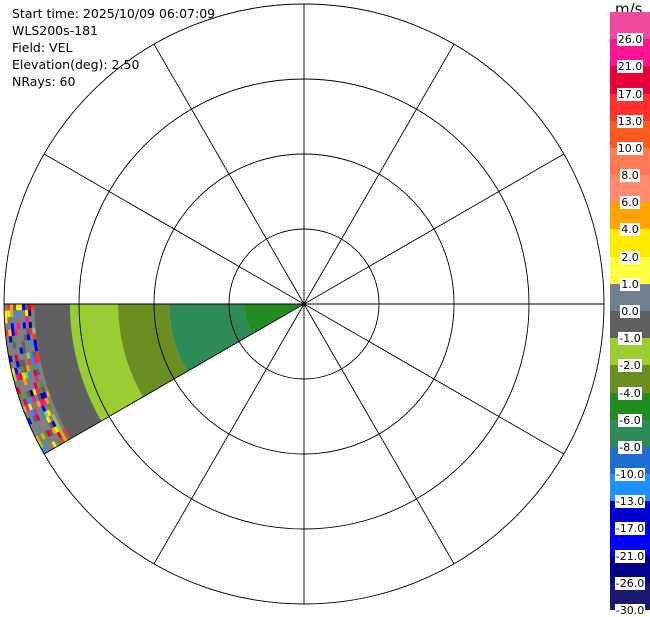 Image resolution: width=650 pixels, height=617 pixels. Describe the element at coordinates (42, 47) in the screenshot. I see `field-text: Field: VEL` at that location.